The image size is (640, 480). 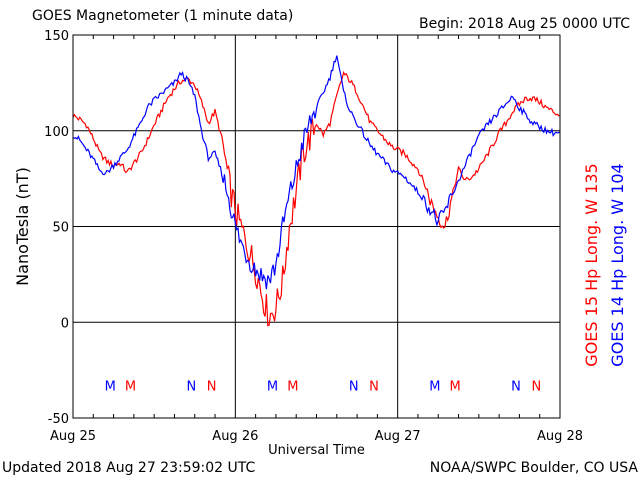 What do you see at coordinates (129, 468) in the screenshot?
I see `updated-time: Updated 2018 Aug 27 23:59:02 UTC` at bounding box center [129, 468].